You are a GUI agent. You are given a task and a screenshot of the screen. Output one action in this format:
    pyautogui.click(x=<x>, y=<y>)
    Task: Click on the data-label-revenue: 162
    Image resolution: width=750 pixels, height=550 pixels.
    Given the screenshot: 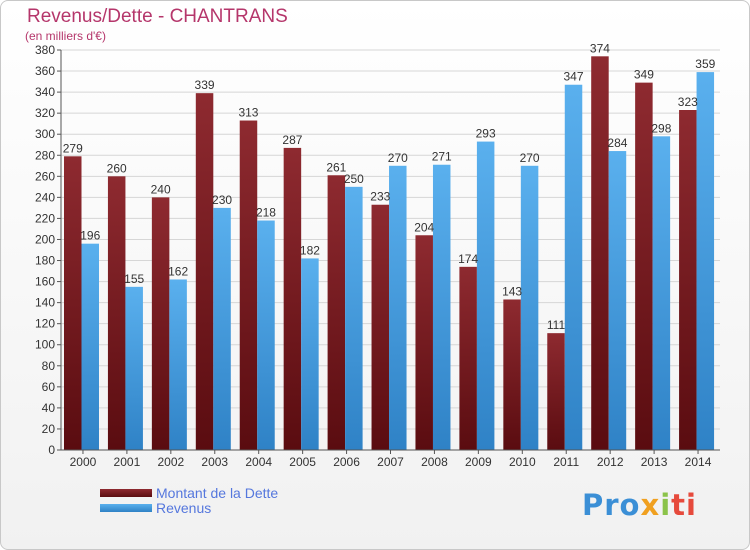 What is the action you would take?
    pyautogui.click(x=178, y=271)
    